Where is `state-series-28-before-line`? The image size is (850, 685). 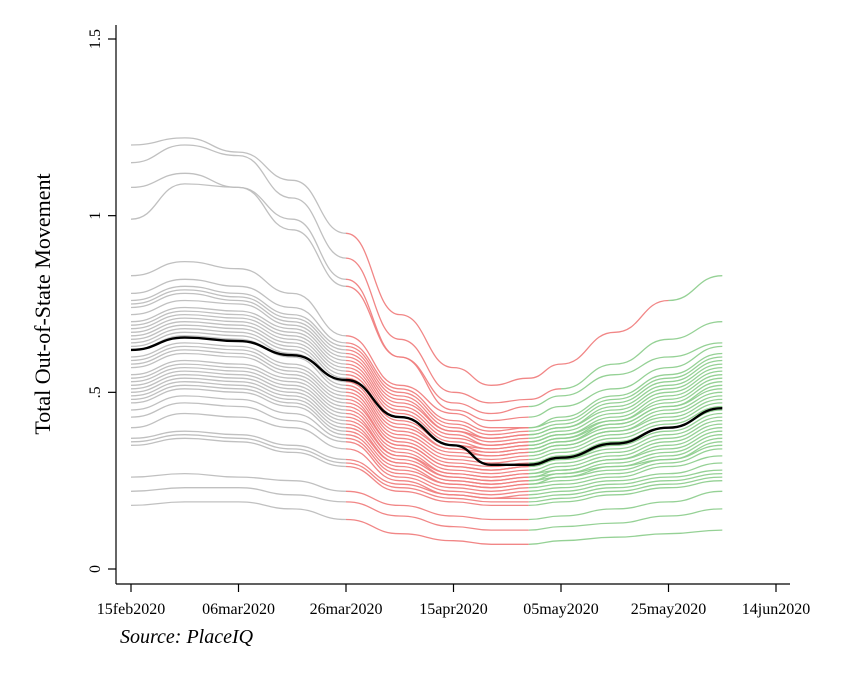
state-series-28-before-line is located at coordinates (238, 398).